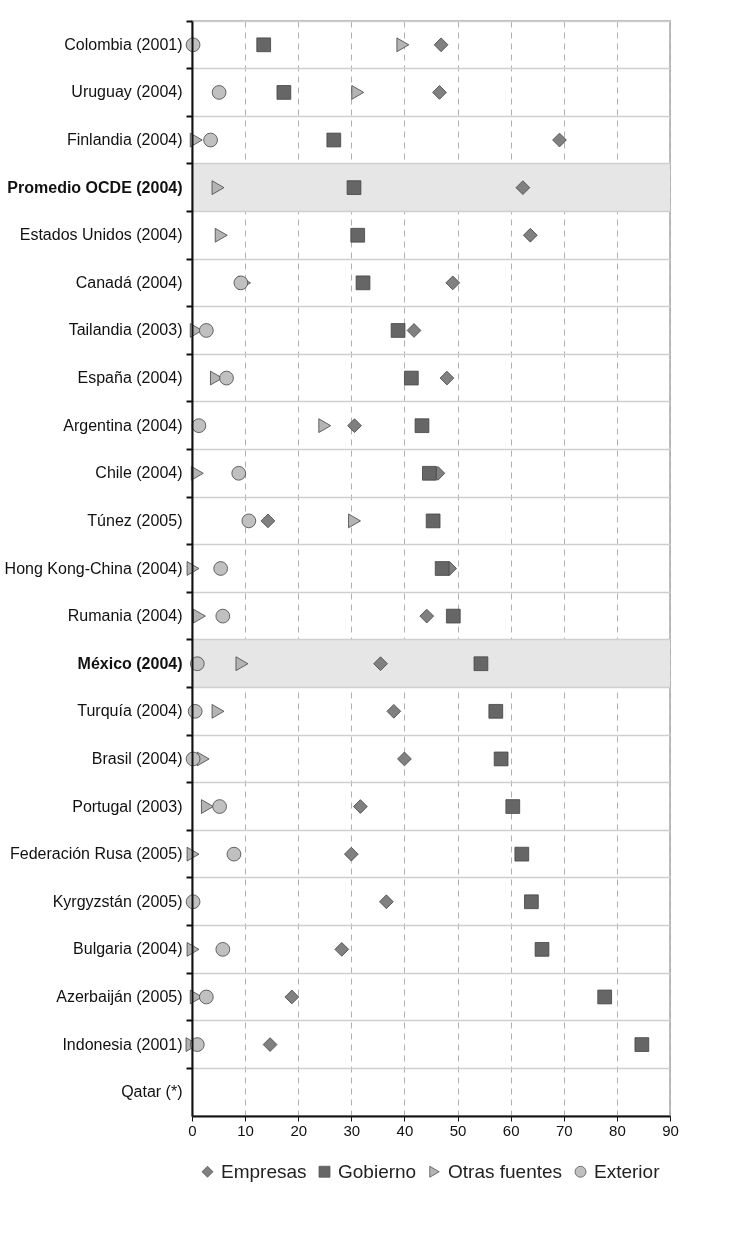 This screenshot has width=735, height=1236. Describe the element at coordinates (125, 616) in the screenshot. I see `y-tick-label: Rumania (2004)` at that location.